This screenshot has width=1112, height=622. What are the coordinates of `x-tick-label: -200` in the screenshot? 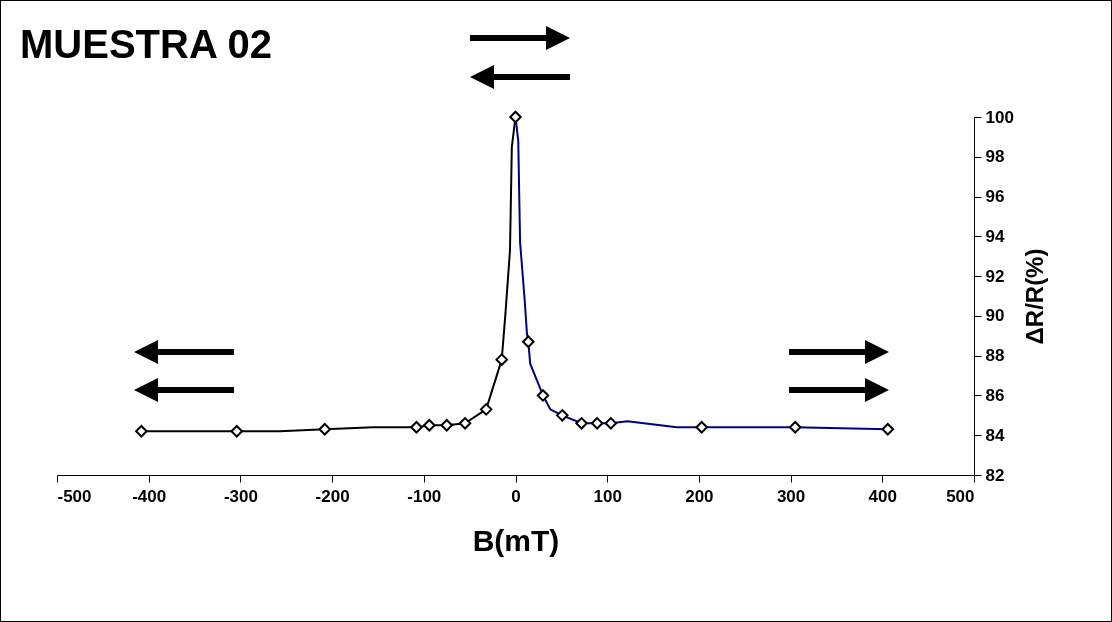 It's located at (332, 496).